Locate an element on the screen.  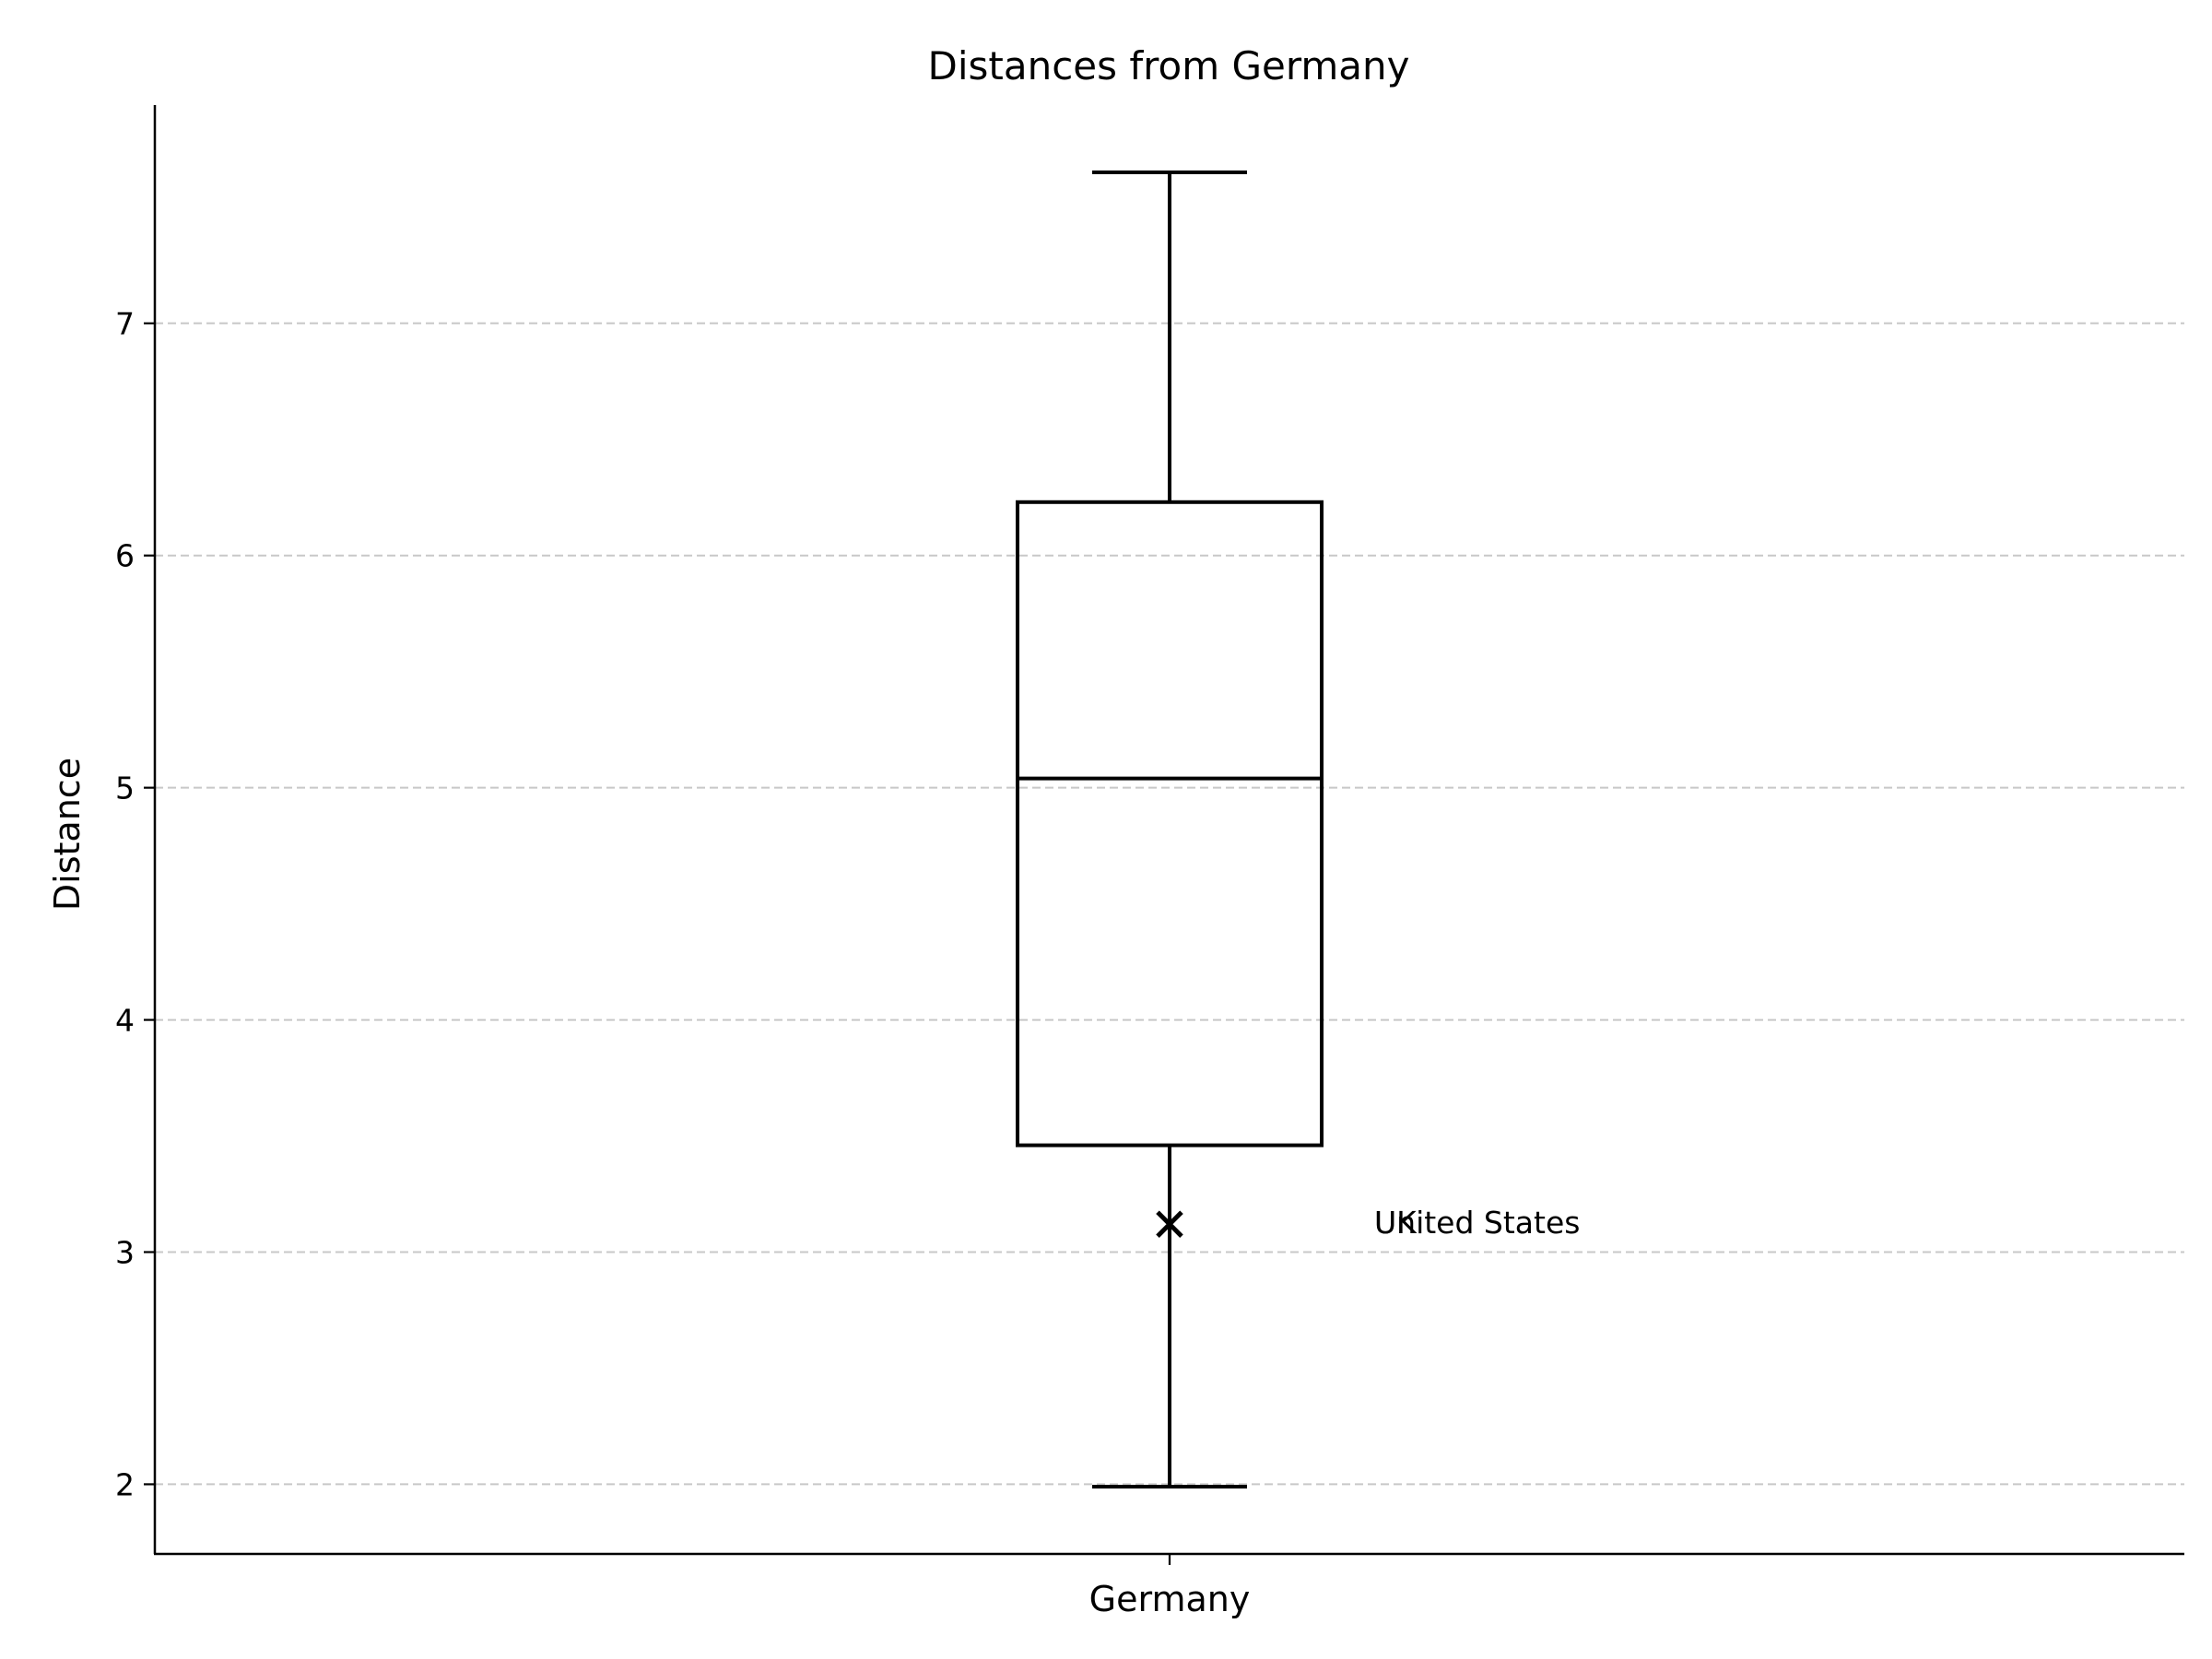
y-tick-label-7: 7 is located at coordinates (125, 324).